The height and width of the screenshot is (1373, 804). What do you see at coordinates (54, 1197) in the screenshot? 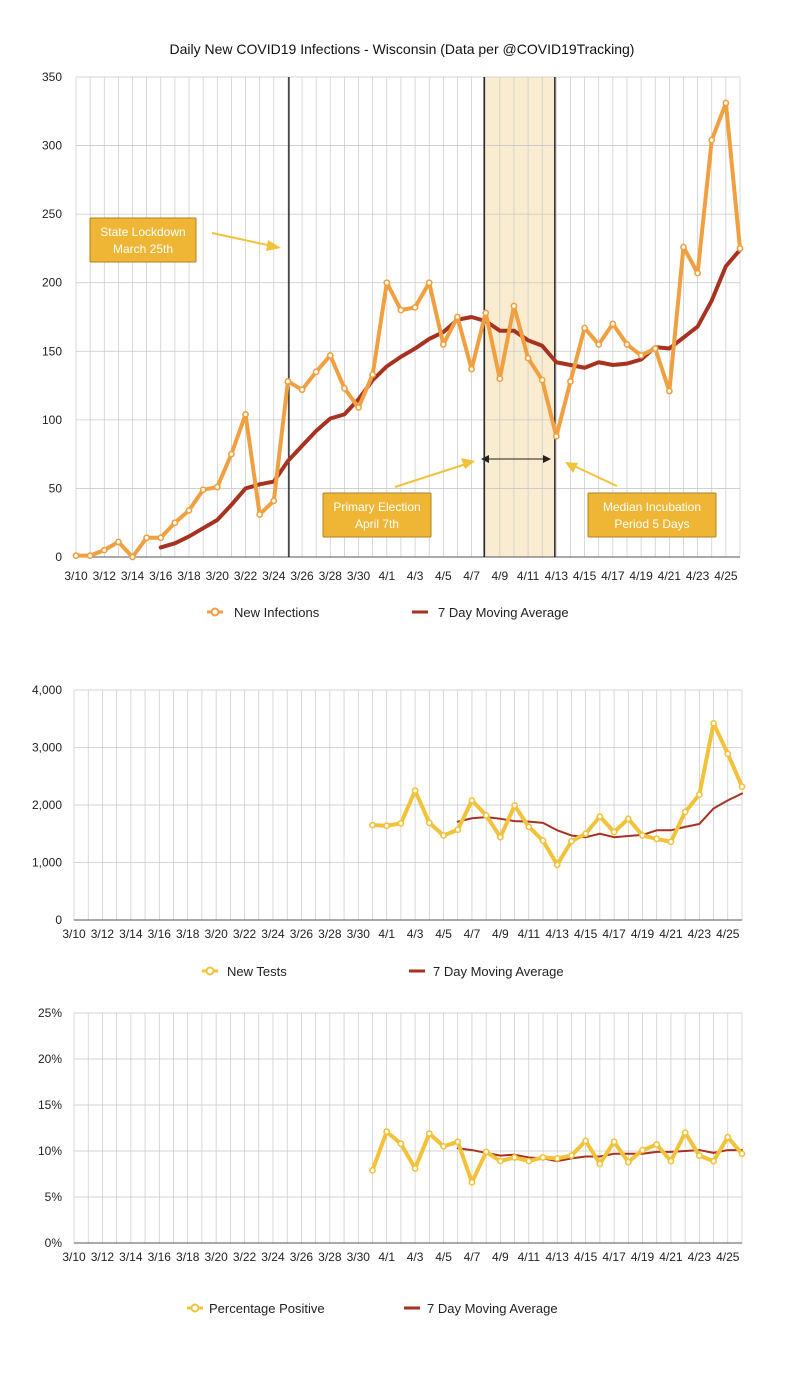
I see `y-tick-label: 5%` at bounding box center [54, 1197].